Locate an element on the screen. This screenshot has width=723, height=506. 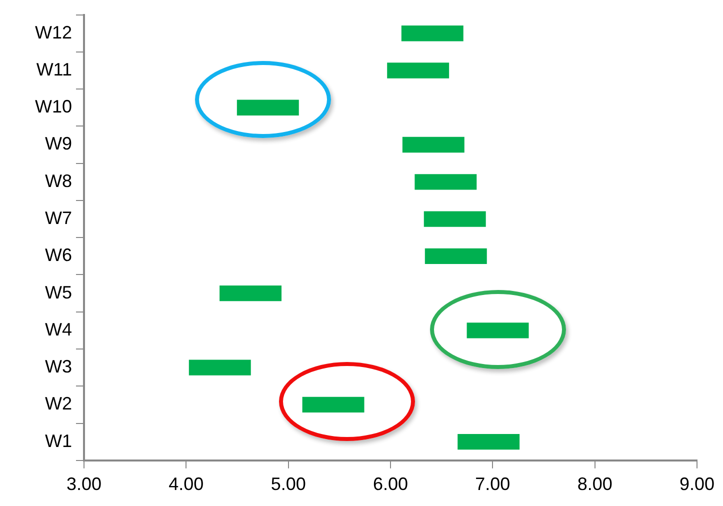
y-tick-label: W2 is located at coordinates (58, 404).